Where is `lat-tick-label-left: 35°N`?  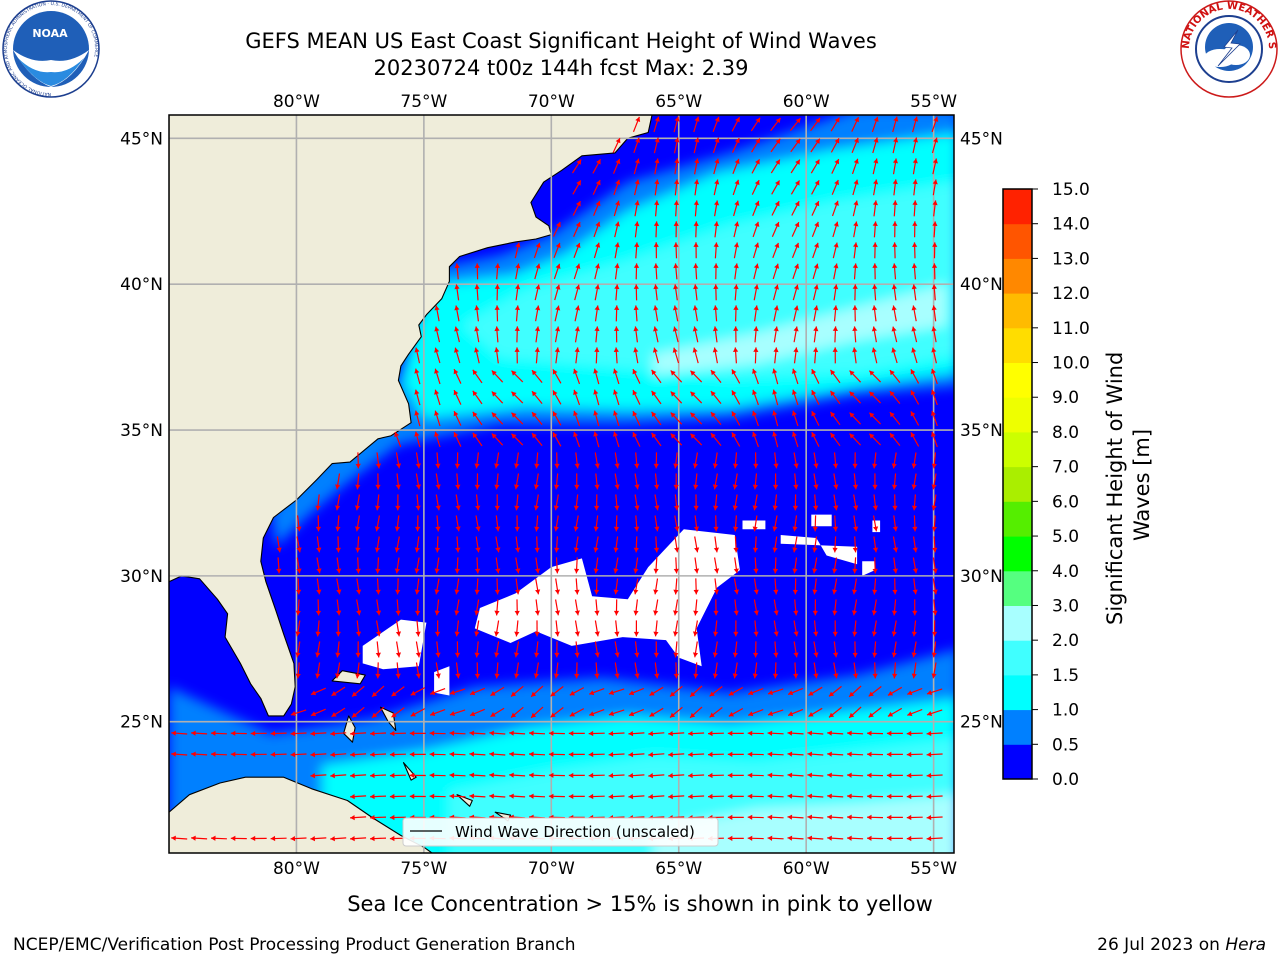 lat-tick-label-left: 35°N is located at coordinates (141, 431).